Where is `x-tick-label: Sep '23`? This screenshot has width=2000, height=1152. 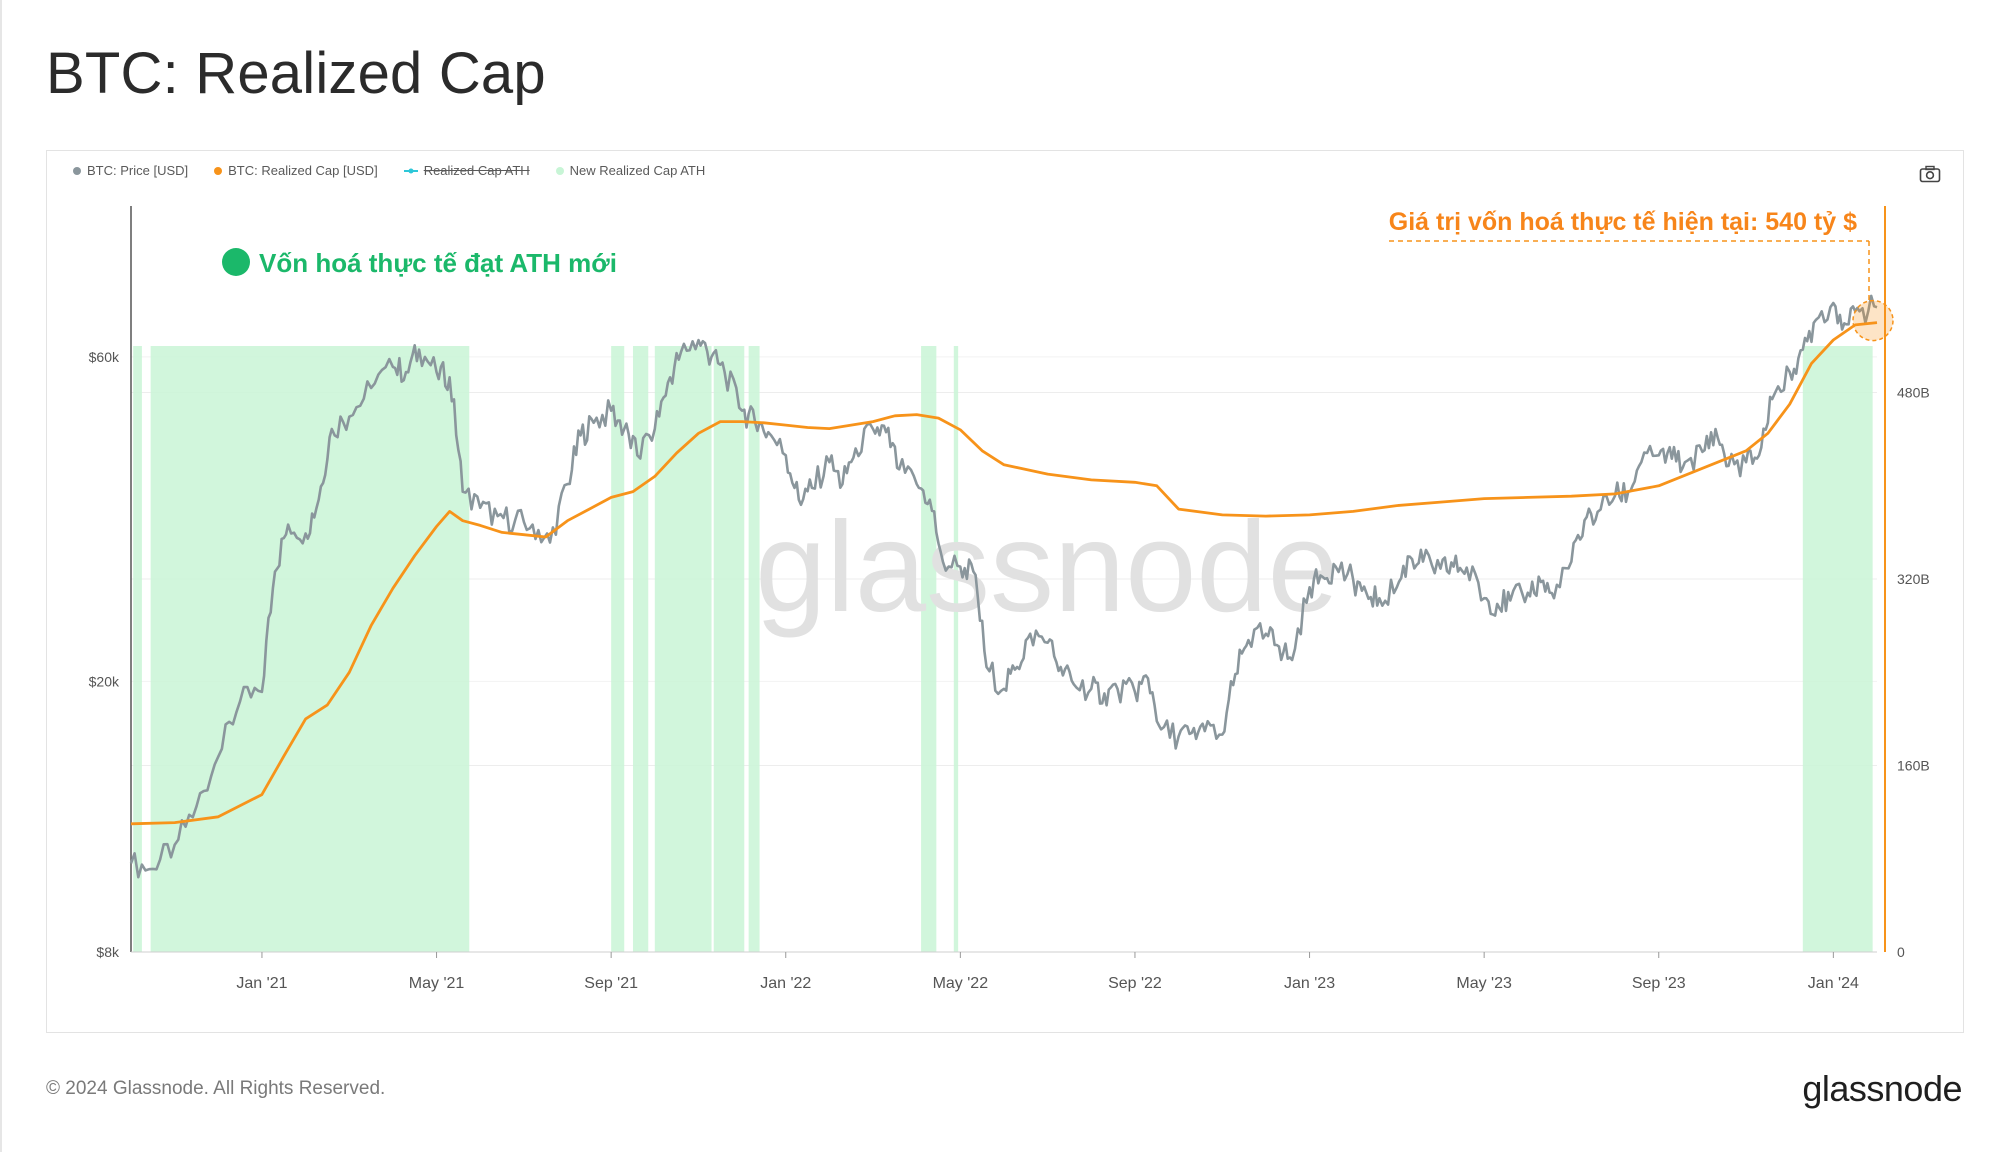
x-tick-label: Sep '23 is located at coordinates (1659, 983).